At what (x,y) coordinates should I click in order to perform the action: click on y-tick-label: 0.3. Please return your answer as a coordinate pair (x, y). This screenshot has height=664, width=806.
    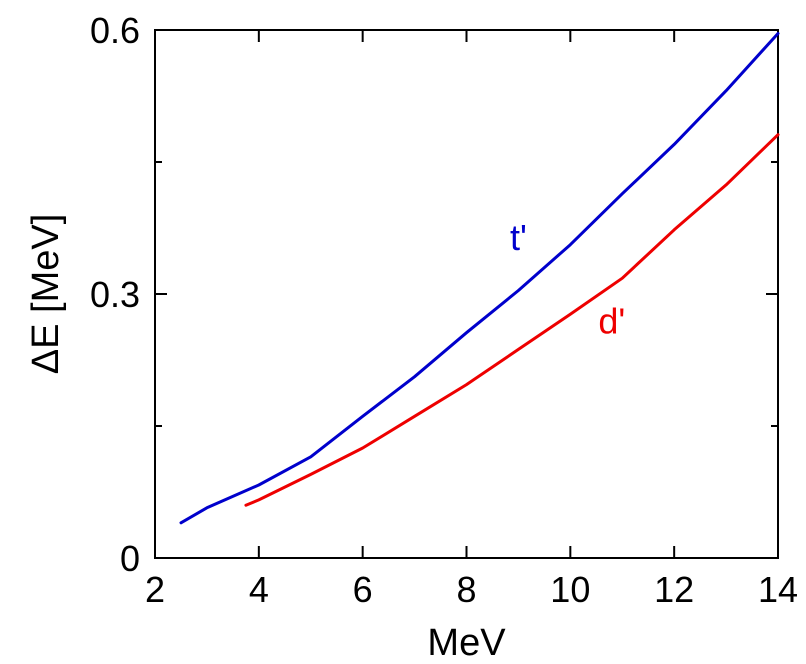
    Looking at the image, I should click on (115, 294).